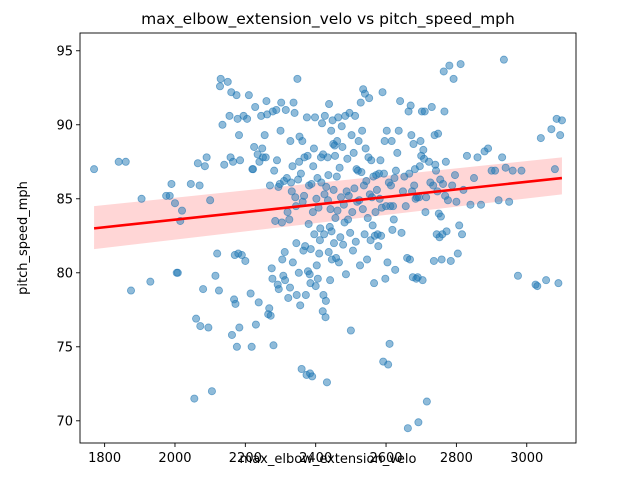 The height and width of the screenshot is (480, 640). What do you see at coordinates (23, 238) in the screenshot?
I see `y-axis-label: pitch_speed_mph` at bounding box center [23, 238].